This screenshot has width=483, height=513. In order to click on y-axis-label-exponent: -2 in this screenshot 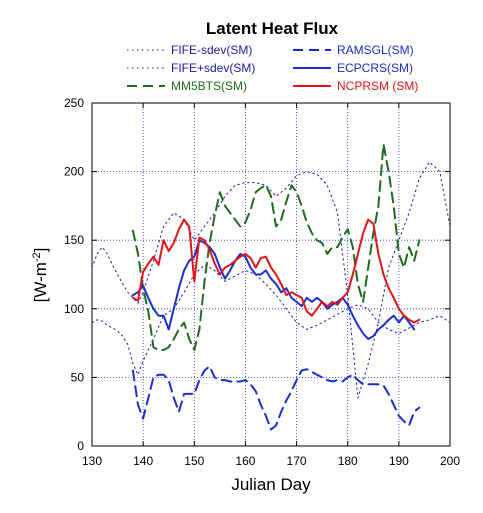, I will do `click(37, 257)`.